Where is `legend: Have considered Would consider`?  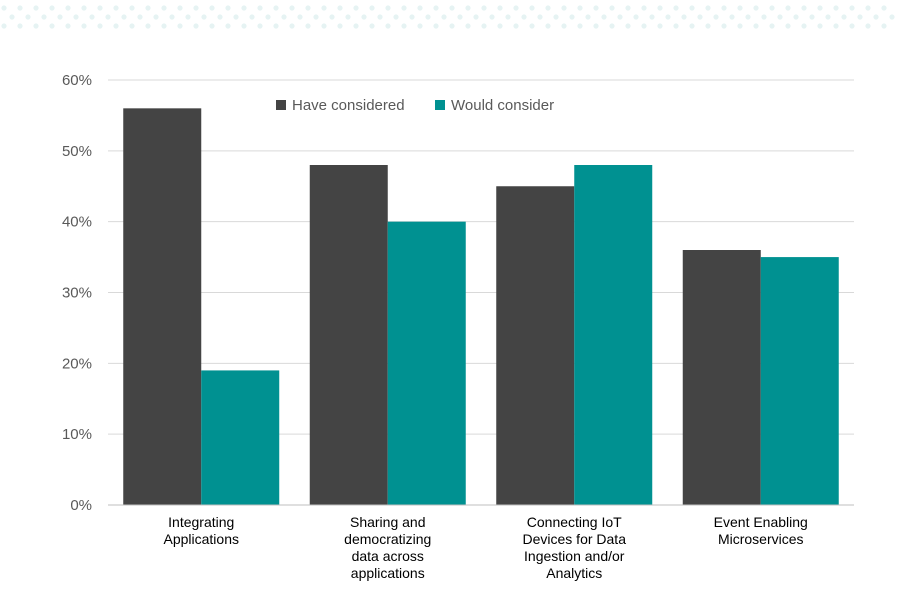
legend: Have considered Would consider is located at coordinates (415, 105).